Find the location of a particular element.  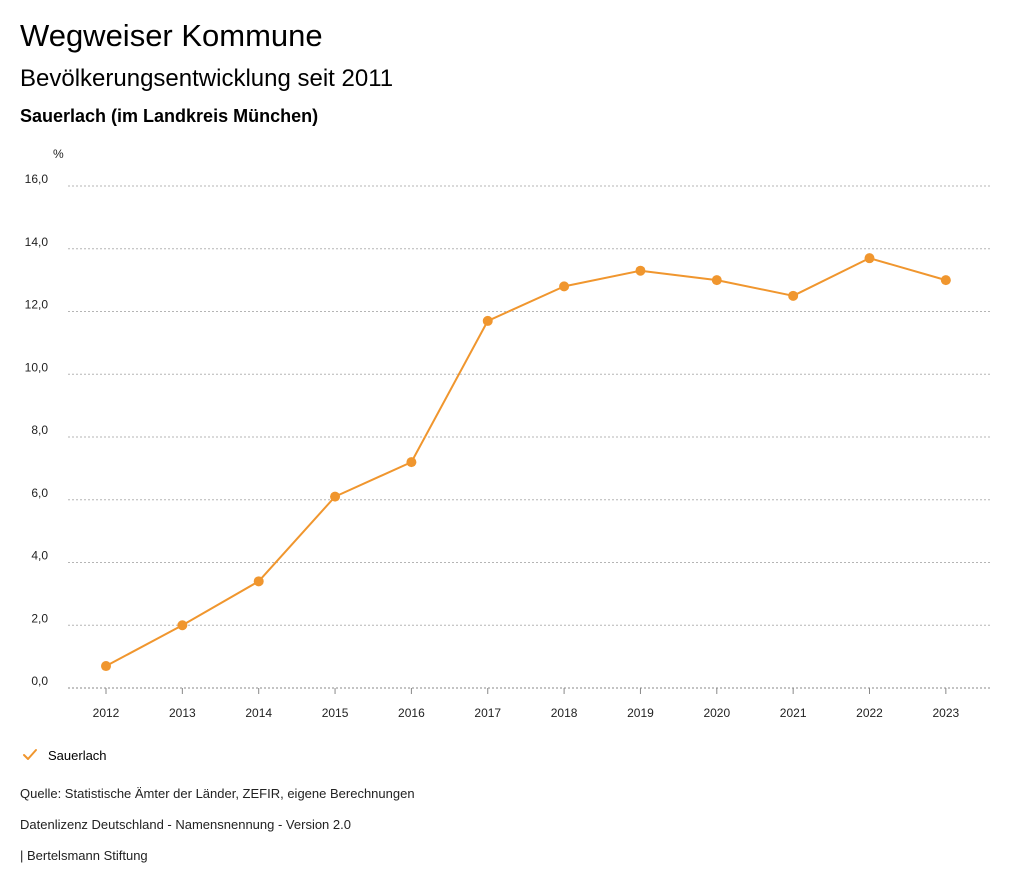

x-tick-label: 2018 is located at coordinates (564, 713).